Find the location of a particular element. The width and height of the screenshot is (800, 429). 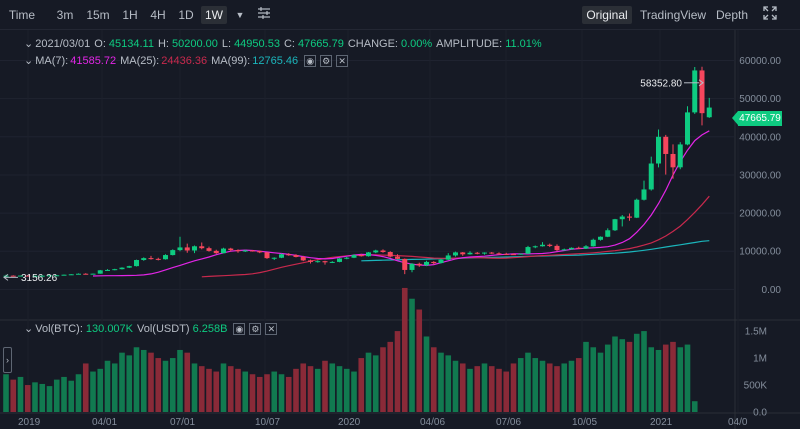

fullscreen-icon is located at coordinates (770, 15).